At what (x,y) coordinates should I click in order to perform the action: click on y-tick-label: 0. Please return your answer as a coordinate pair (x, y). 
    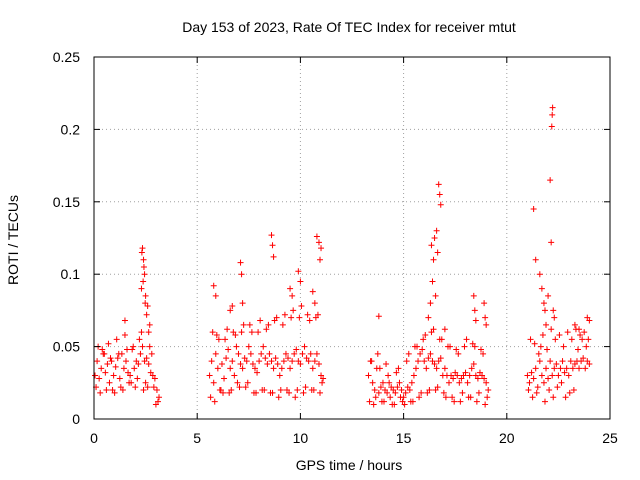
    Looking at the image, I should click on (76, 419).